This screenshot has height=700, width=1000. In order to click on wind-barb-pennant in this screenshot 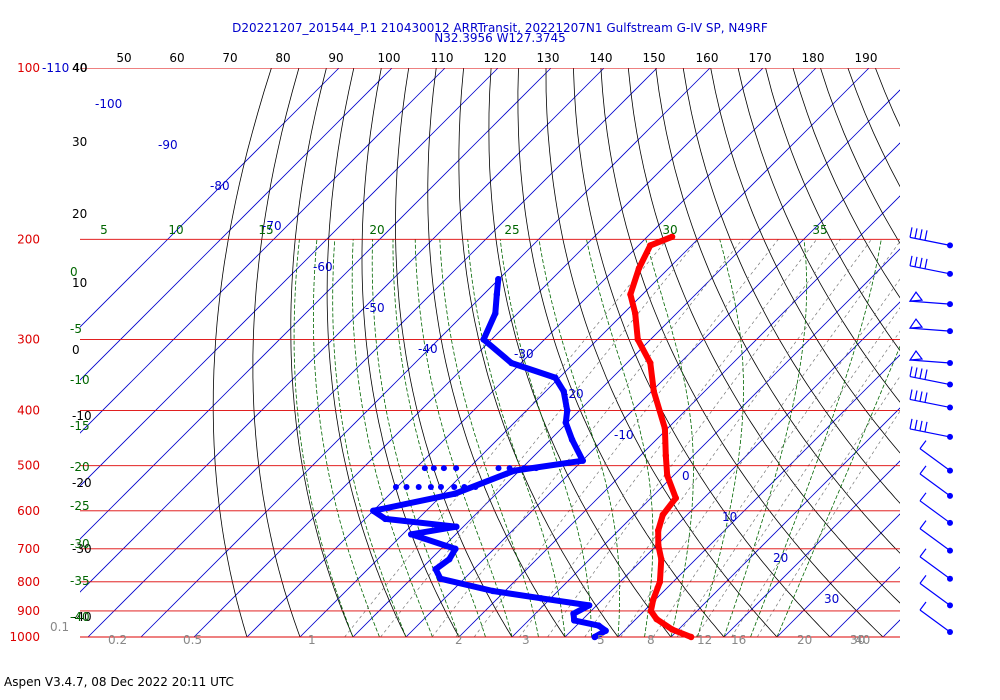, I will do `click(916, 355)`.